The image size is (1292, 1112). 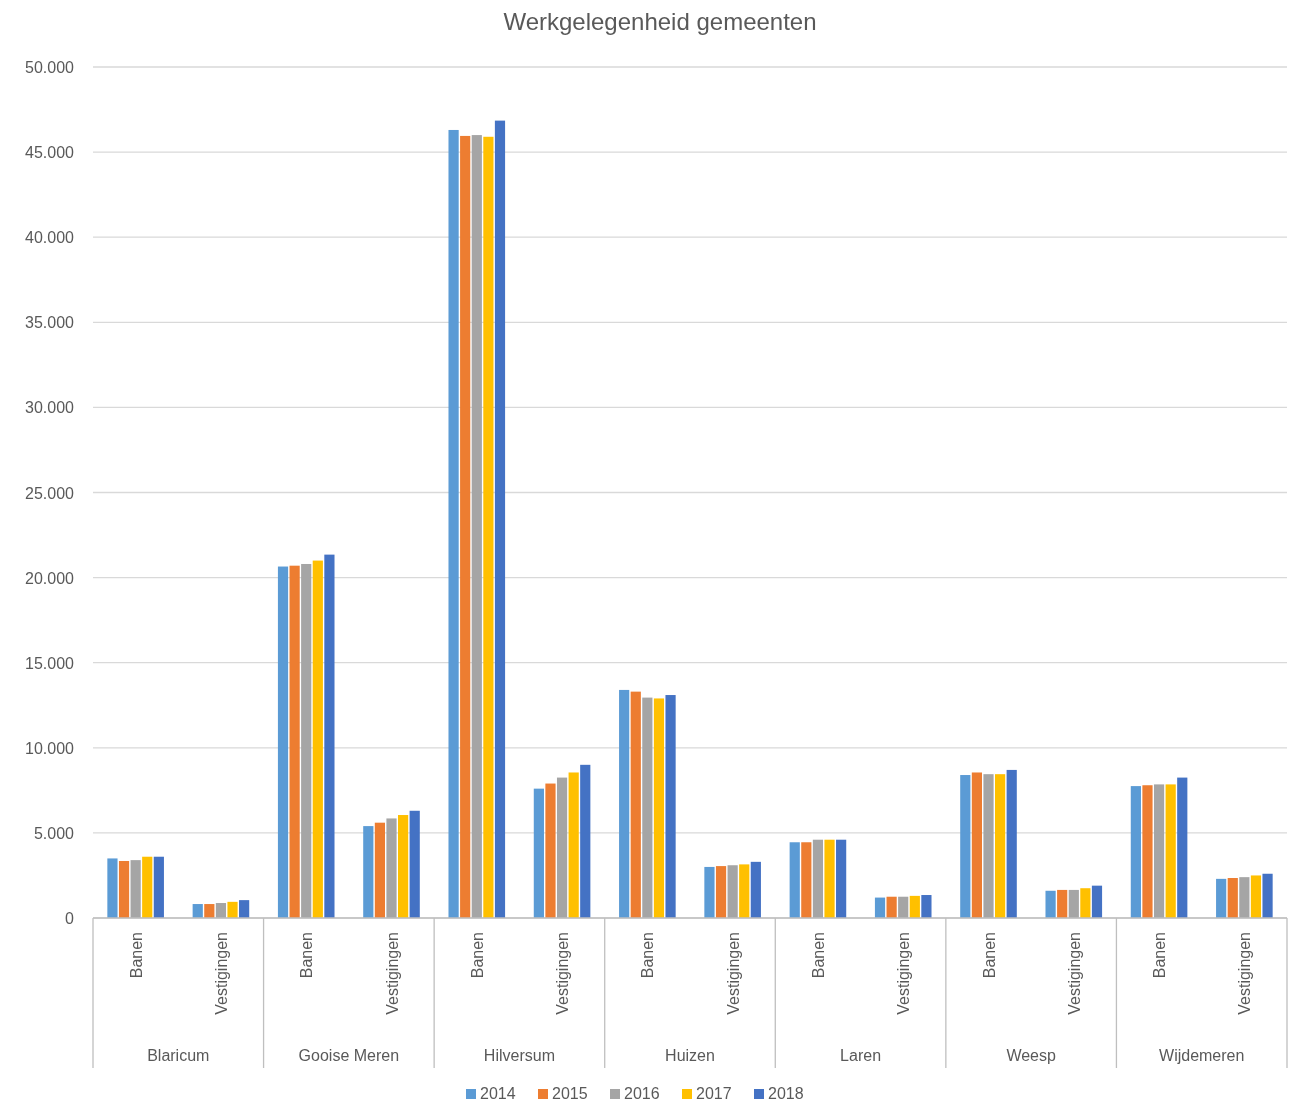 I want to click on legend-label: 2017, so click(x=714, y=1093).